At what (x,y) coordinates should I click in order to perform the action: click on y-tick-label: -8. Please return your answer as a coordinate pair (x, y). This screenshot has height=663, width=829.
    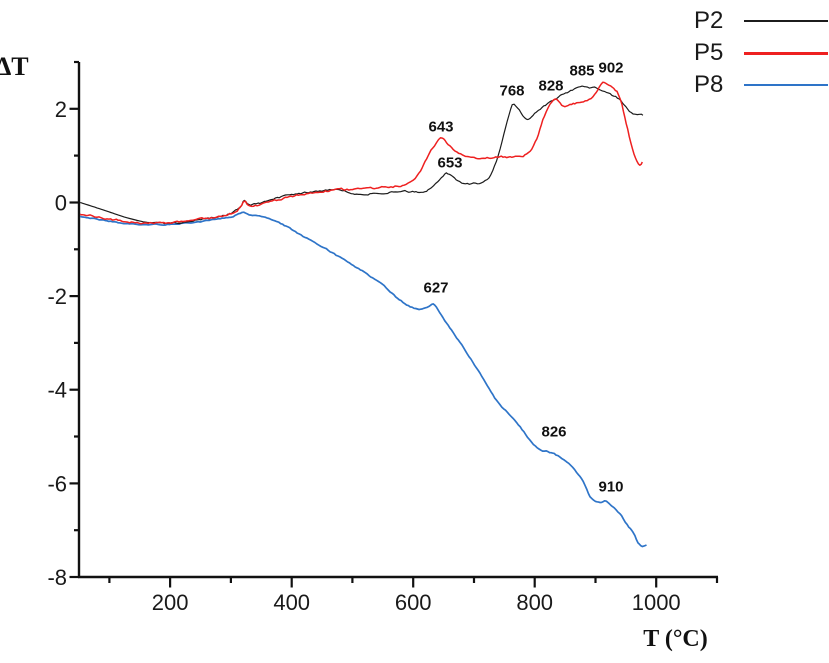
    Looking at the image, I should click on (57, 577).